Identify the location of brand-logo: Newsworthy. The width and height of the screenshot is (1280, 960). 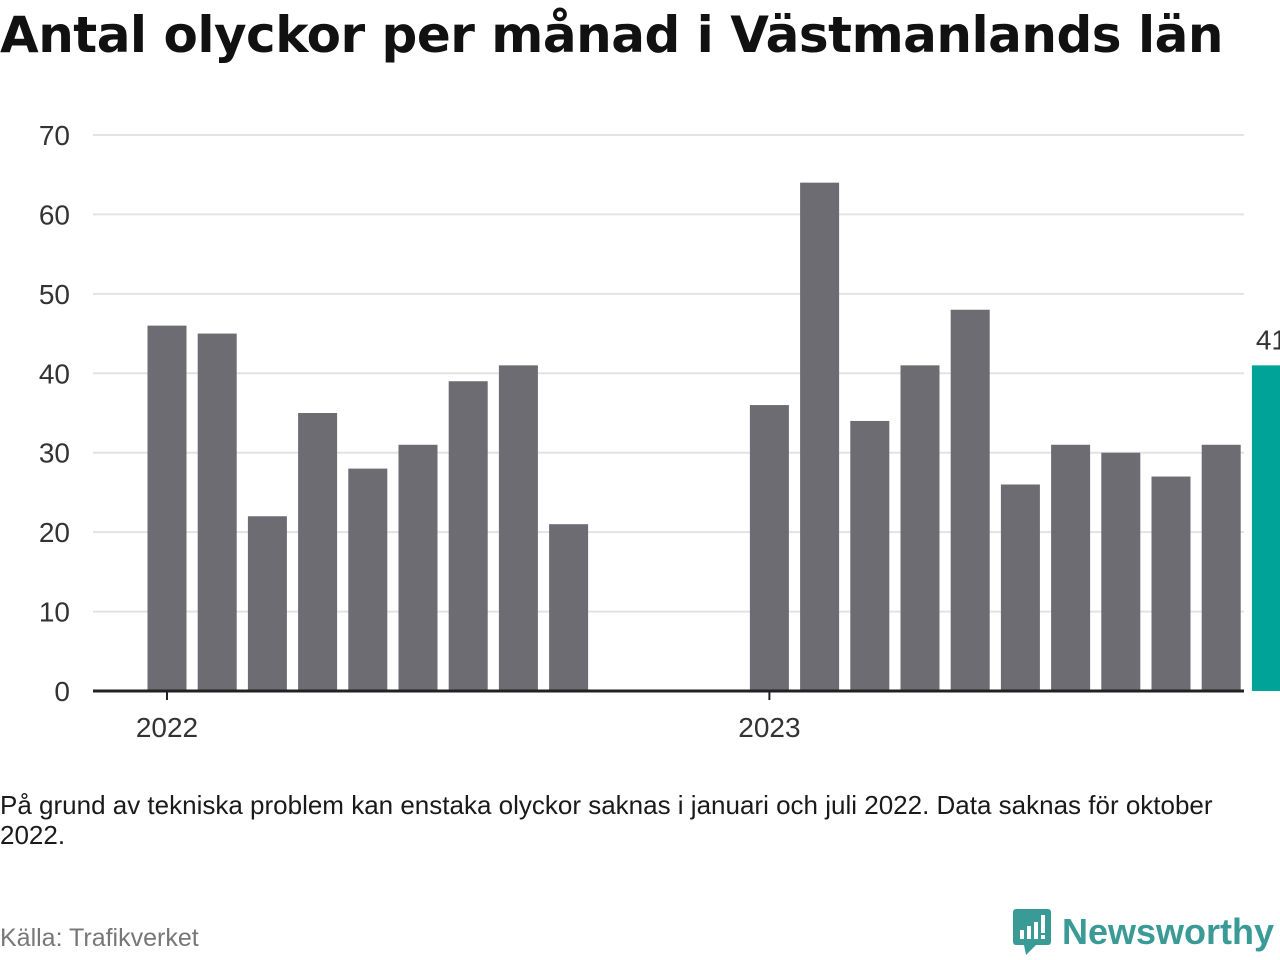
(1143, 932).